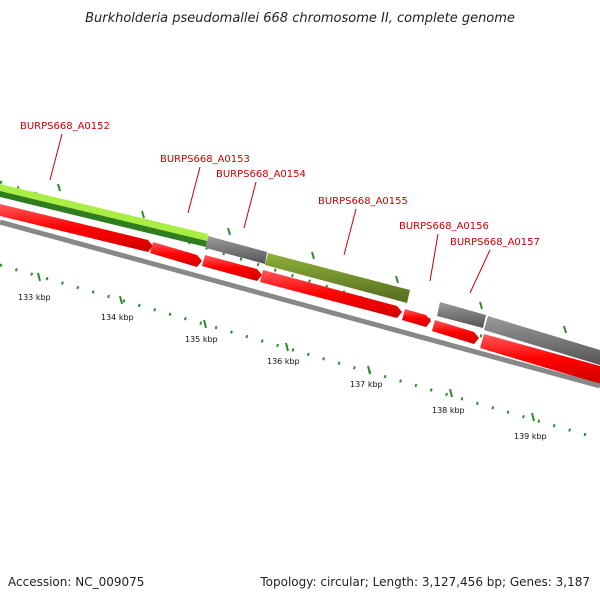 Image resolution: width=600 pixels, height=600 pixels. I want to click on gene-label-a0153: BURPS668_A0153, so click(205, 159).